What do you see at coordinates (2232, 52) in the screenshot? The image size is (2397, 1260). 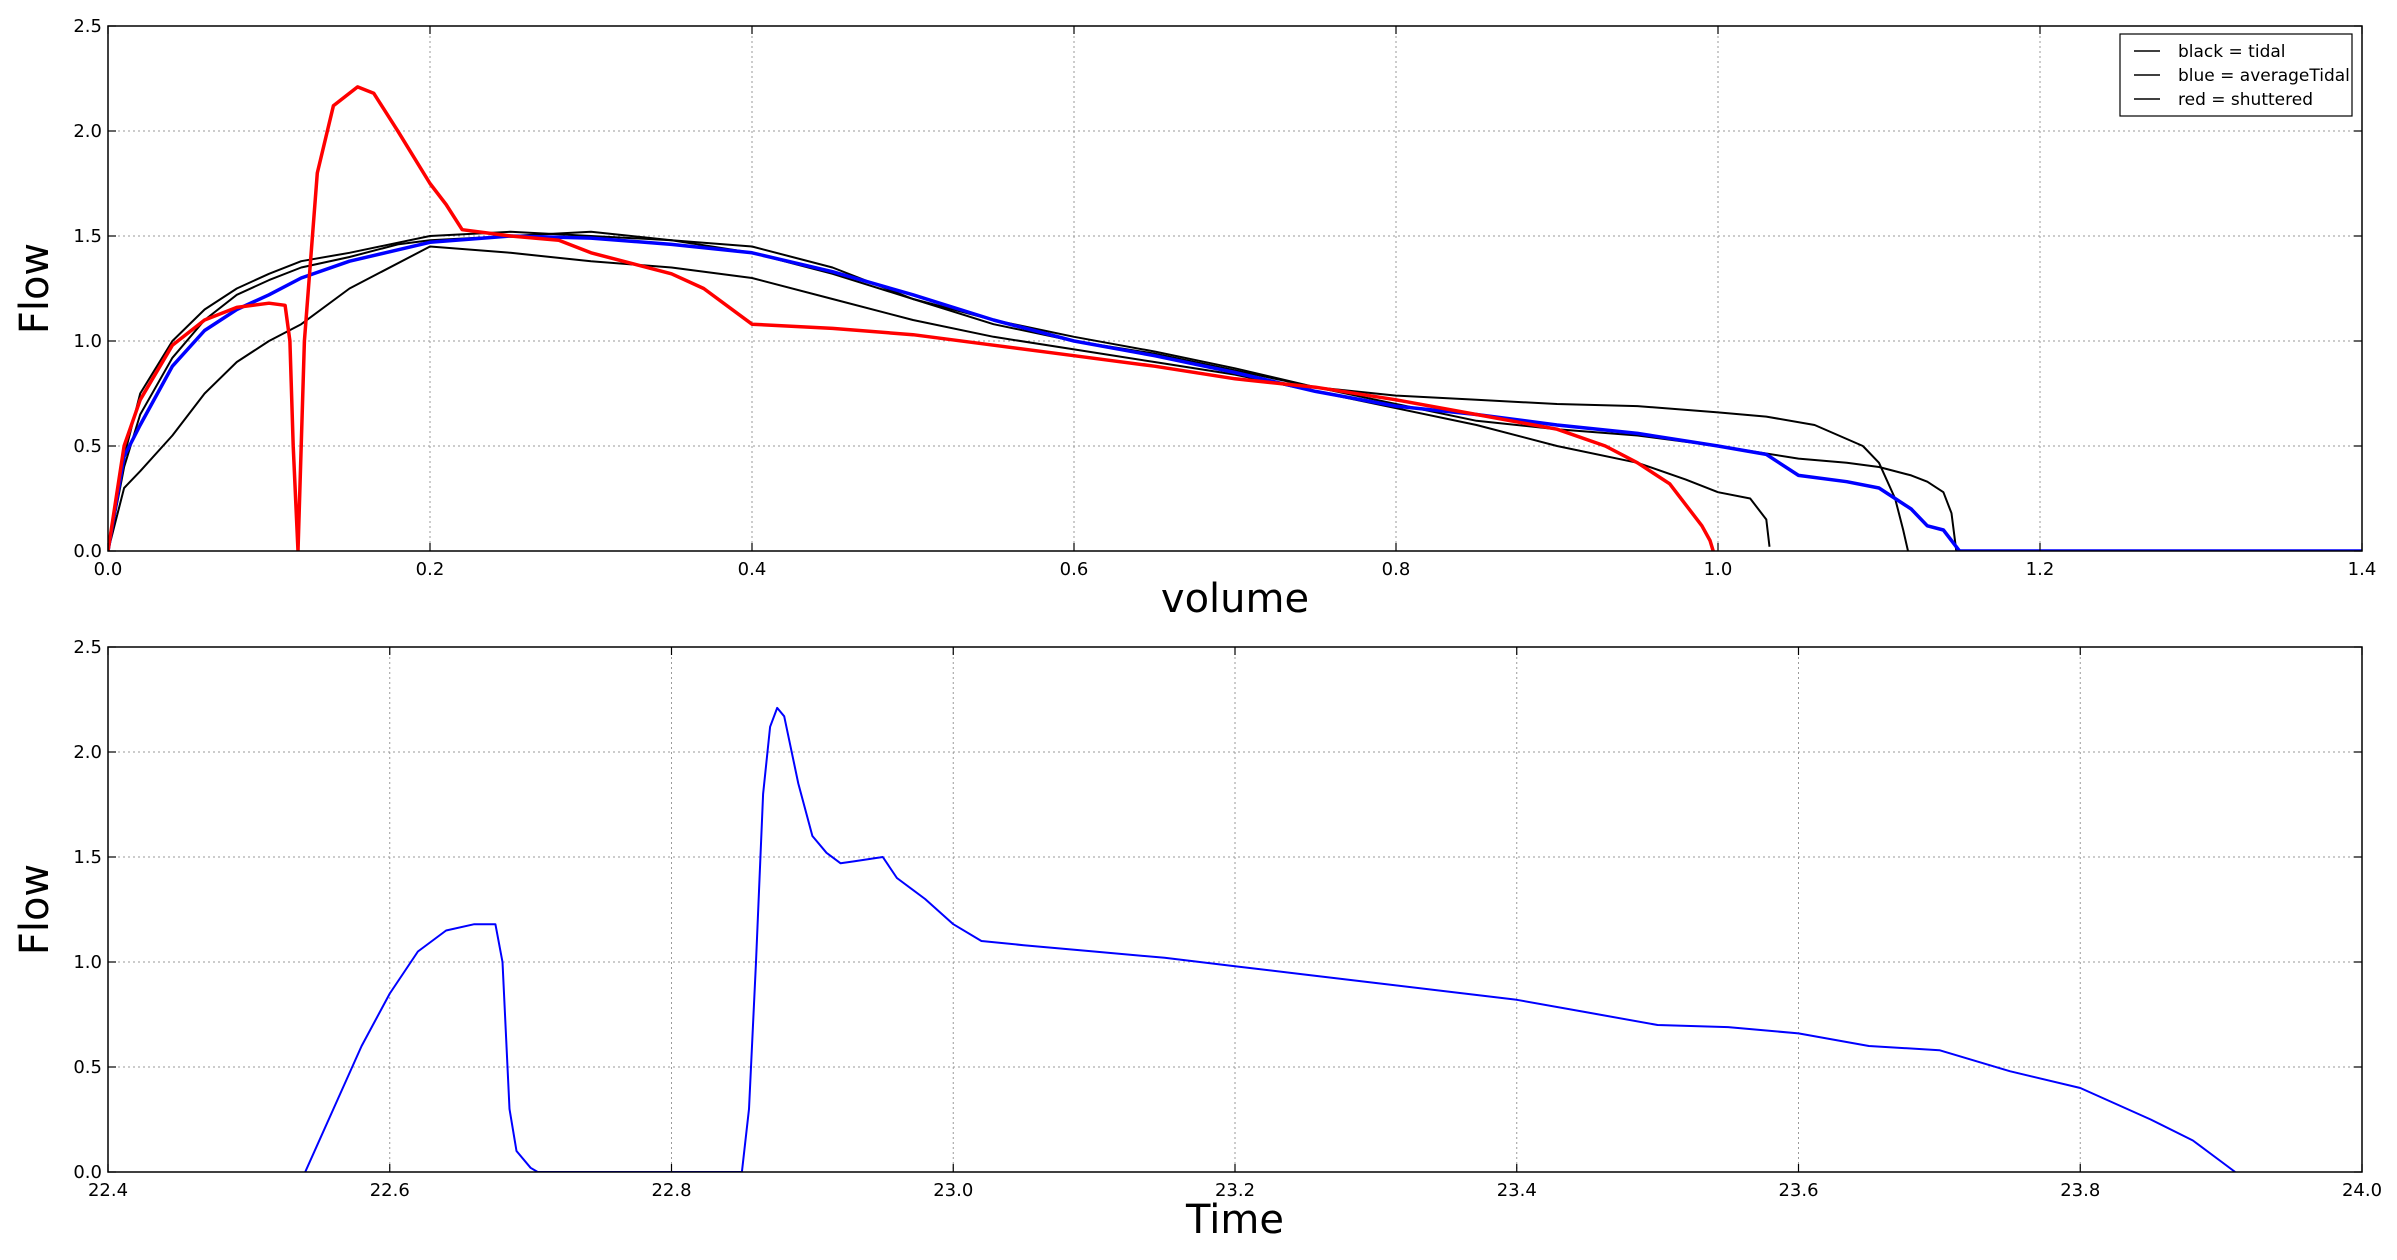 I see `legend-label: black = tidal` at bounding box center [2232, 52].